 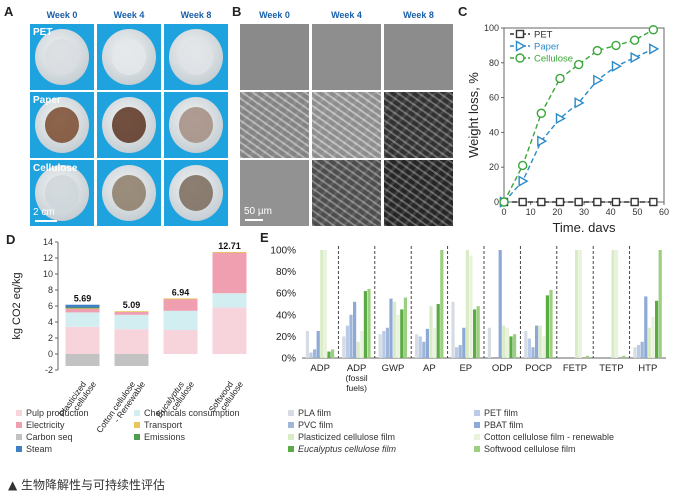 What do you see at coordinates (286, 294) in the screenshot?
I see `y-tick-label: 60%` at bounding box center [286, 294].